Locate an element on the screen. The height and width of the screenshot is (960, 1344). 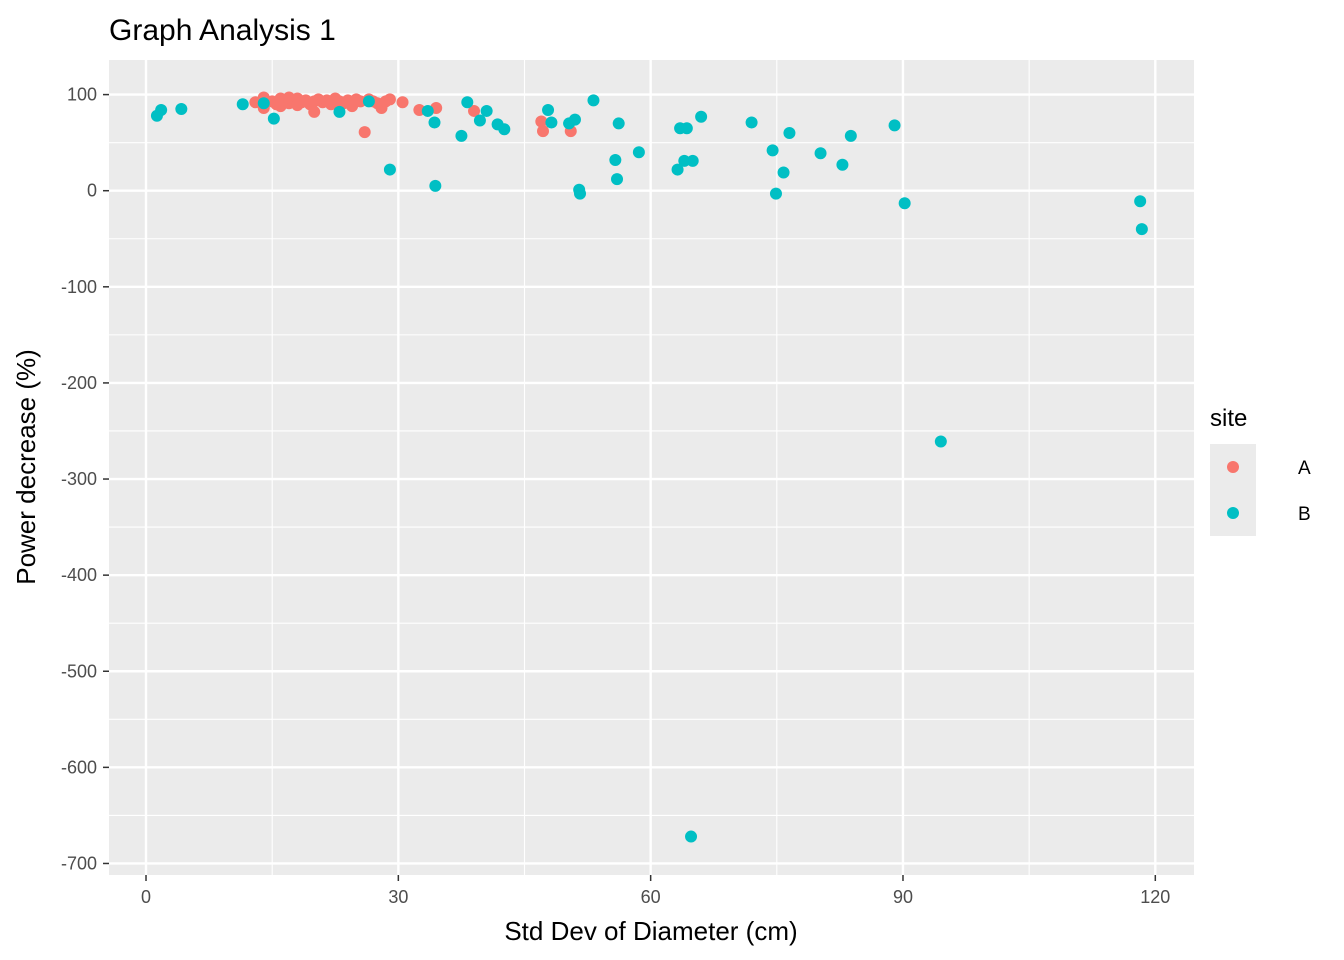
legend-key-a-dot is located at coordinates (1233, 467).